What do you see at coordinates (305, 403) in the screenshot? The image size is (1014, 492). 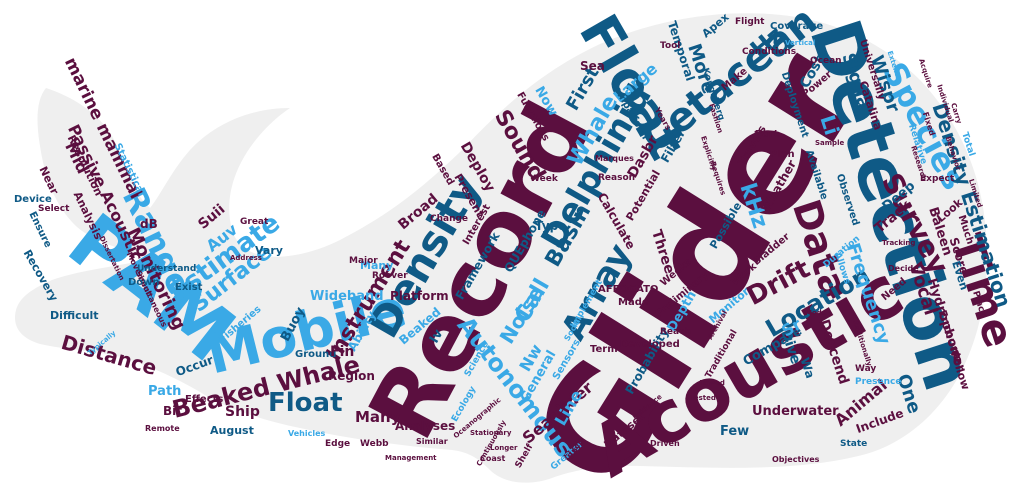 I see `word-float-2: Float` at bounding box center [305, 403].